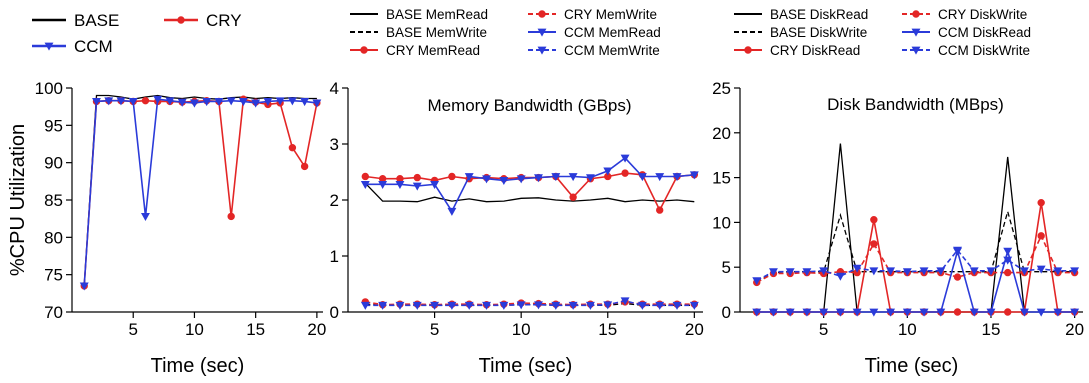 The image size is (1089, 383). What do you see at coordinates (433, 50) in the screenshot?
I see `legend-label: CRY MemRead` at bounding box center [433, 50].